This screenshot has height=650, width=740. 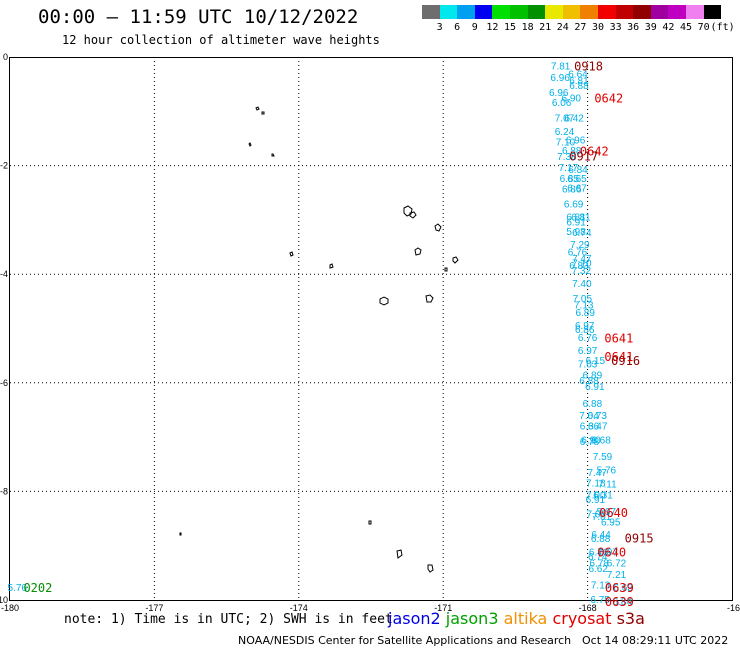 I want to click on legend-label: 45, so click(x=686, y=27).